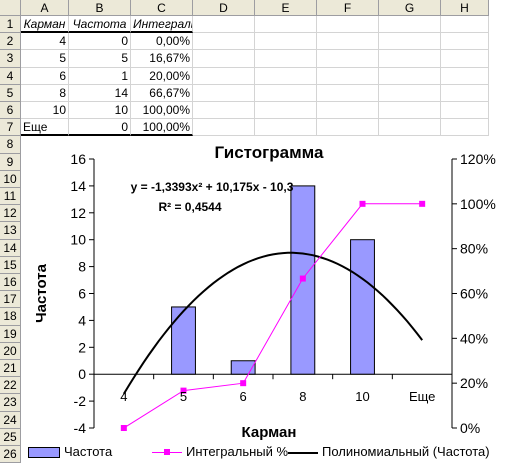  What do you see at coordinates (162, 8) in the screenshot?
I see `column-header-c: C` at bounding box center [162, 8].